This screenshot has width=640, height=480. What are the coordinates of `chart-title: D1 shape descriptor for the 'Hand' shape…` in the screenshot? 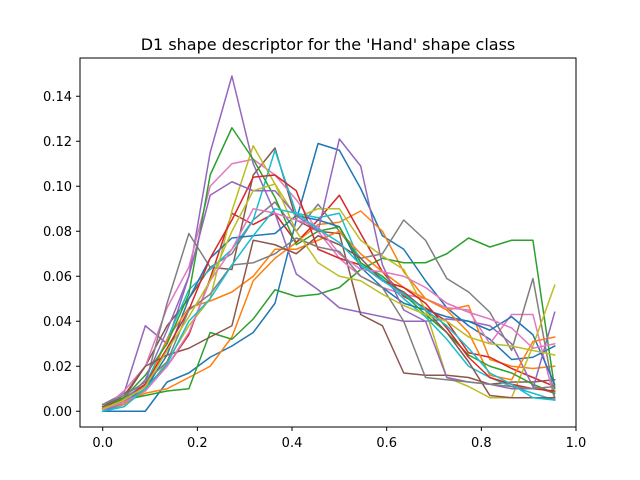 It's located at (328, 44).